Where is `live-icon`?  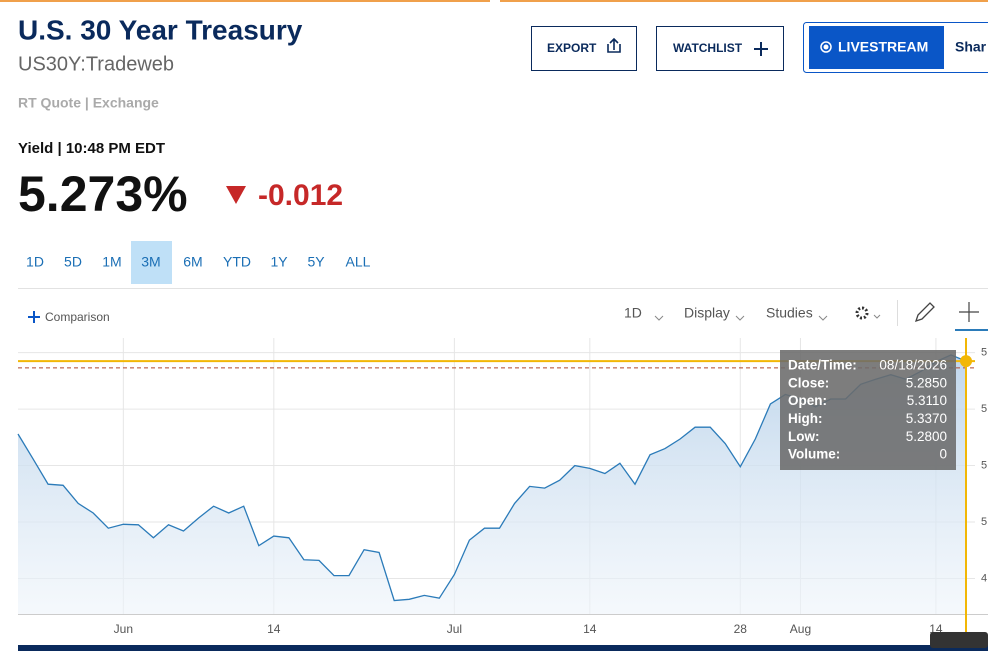
live-icon is located at coordinates (826, 47).